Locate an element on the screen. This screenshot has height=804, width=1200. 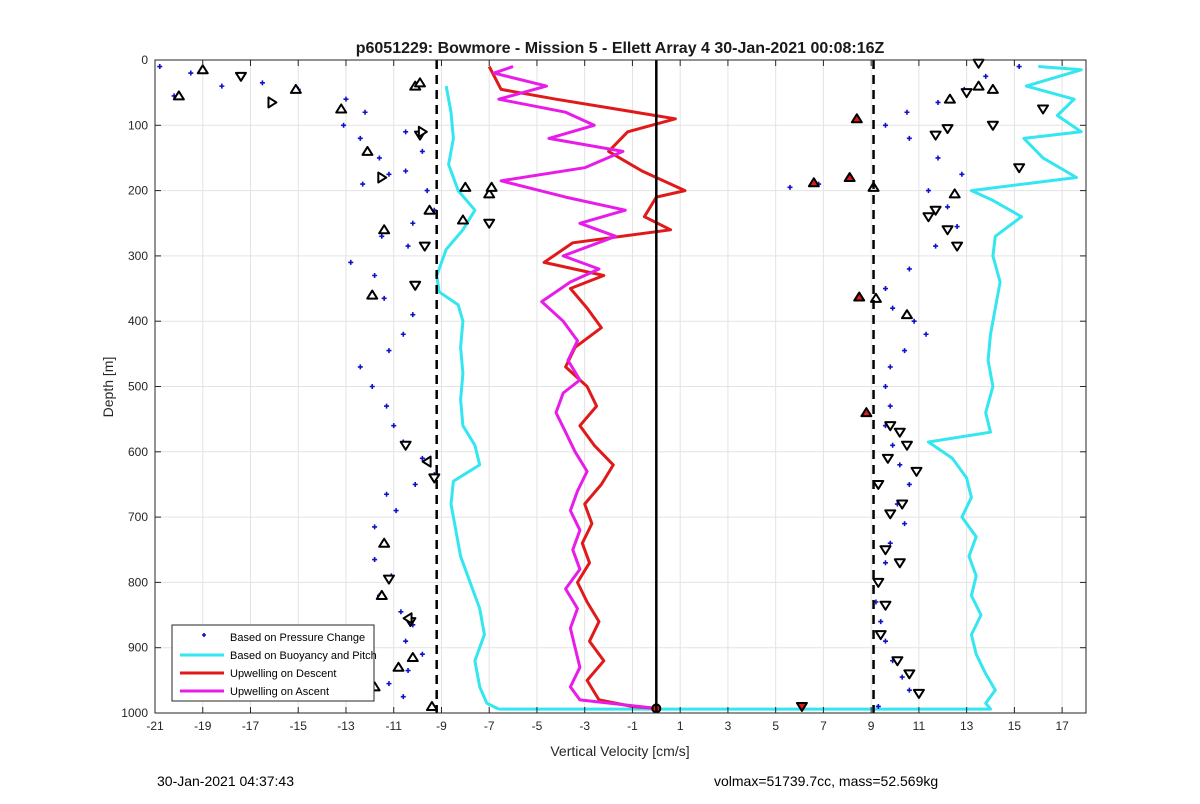
x-tick-label: 3 is located at coordinates (728, 726).